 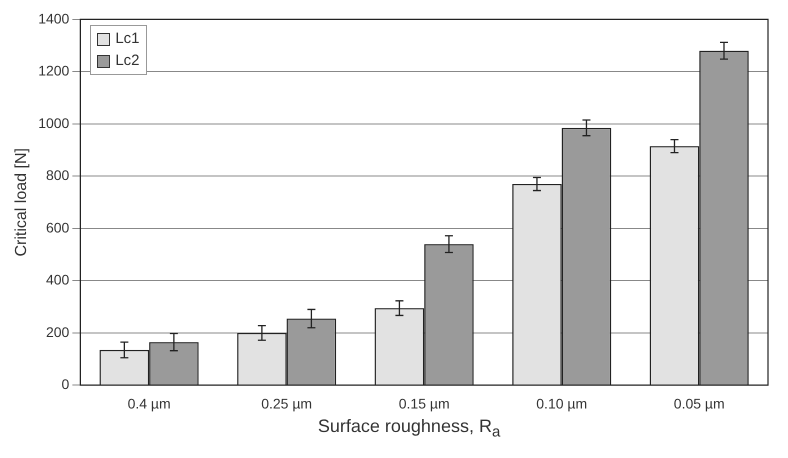 I want to click on y-tick-label: 1200, so click(x=54, y=70).